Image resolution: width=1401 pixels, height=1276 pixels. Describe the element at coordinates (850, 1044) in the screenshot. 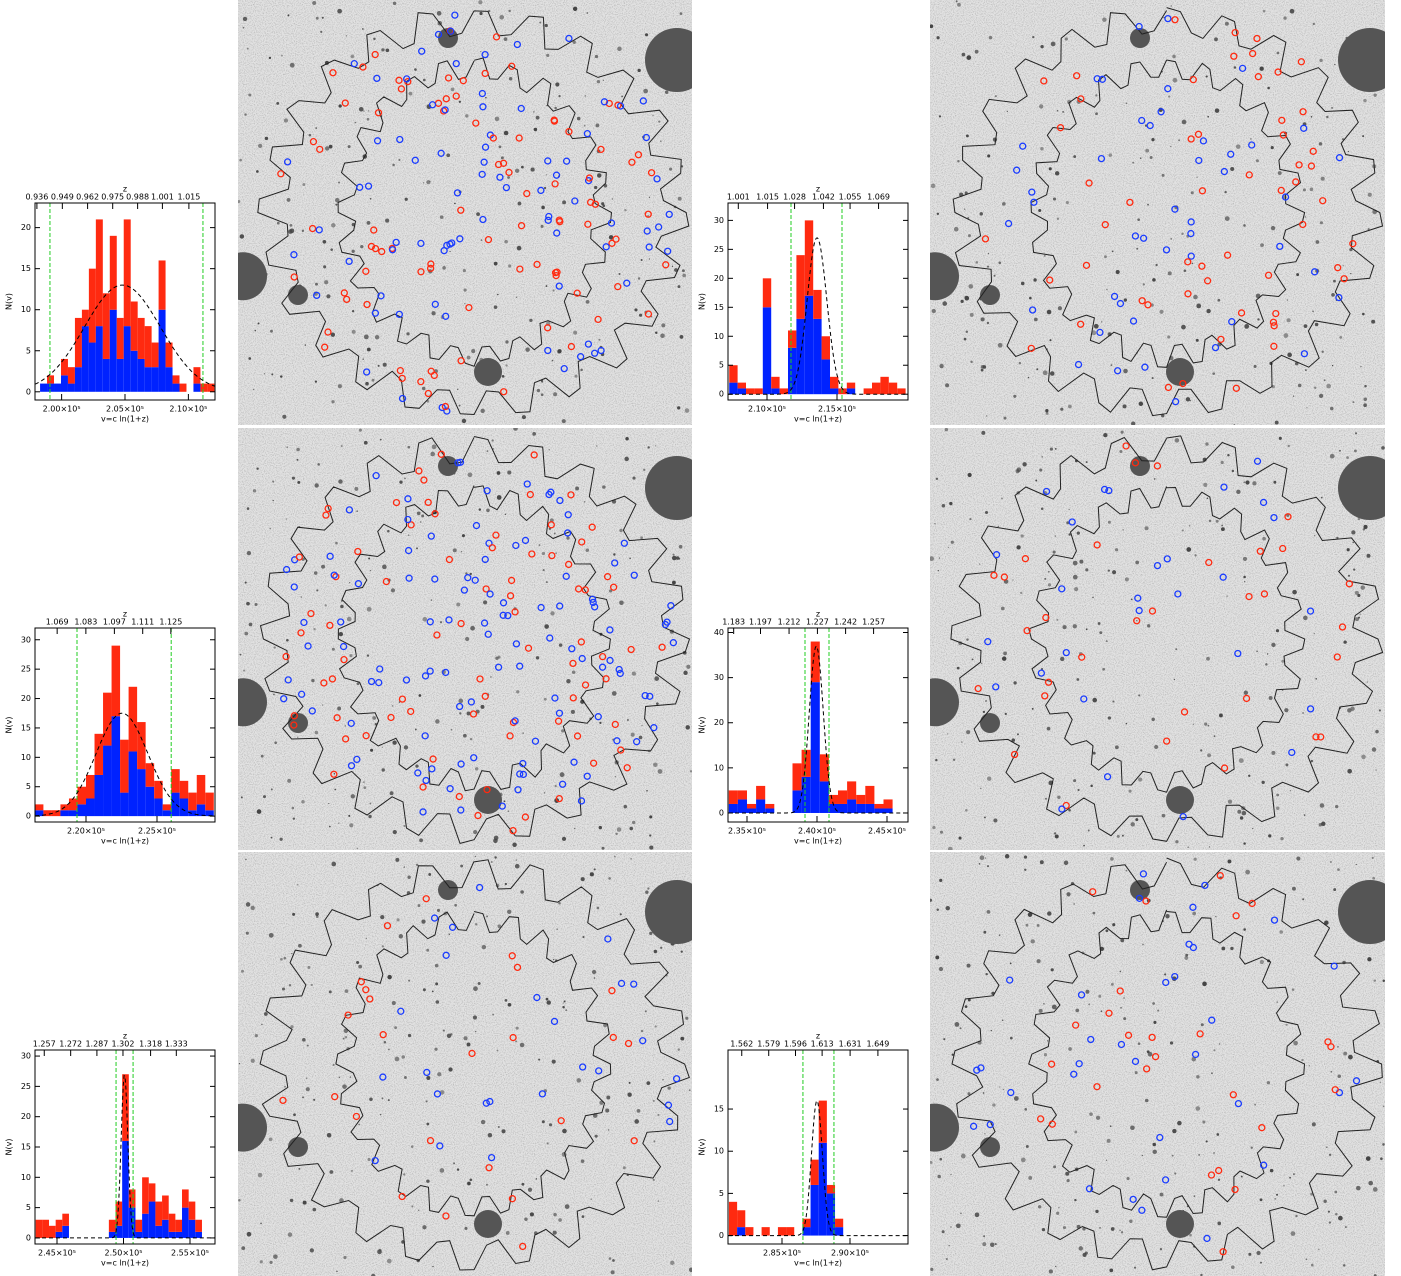

I see `x2-tick-label: 1.631` at that location.